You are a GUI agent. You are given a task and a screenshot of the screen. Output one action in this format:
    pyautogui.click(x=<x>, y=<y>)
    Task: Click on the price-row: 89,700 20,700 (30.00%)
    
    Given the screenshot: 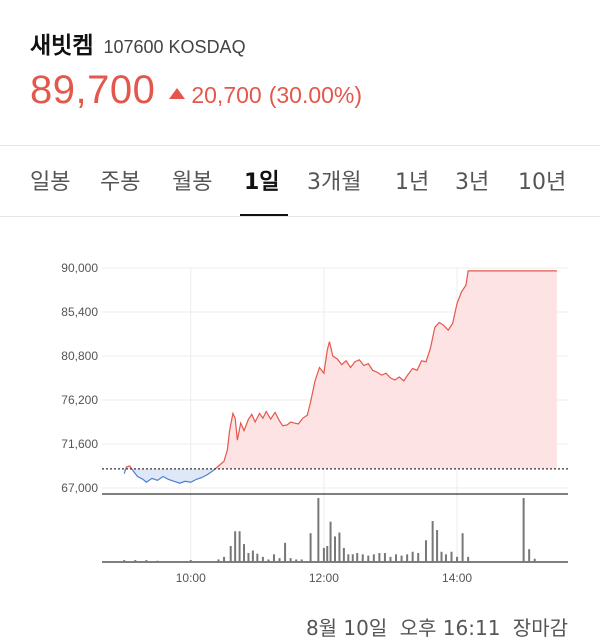 What is the action you would take?
    pyautogui.click(x=305, y=90)
    